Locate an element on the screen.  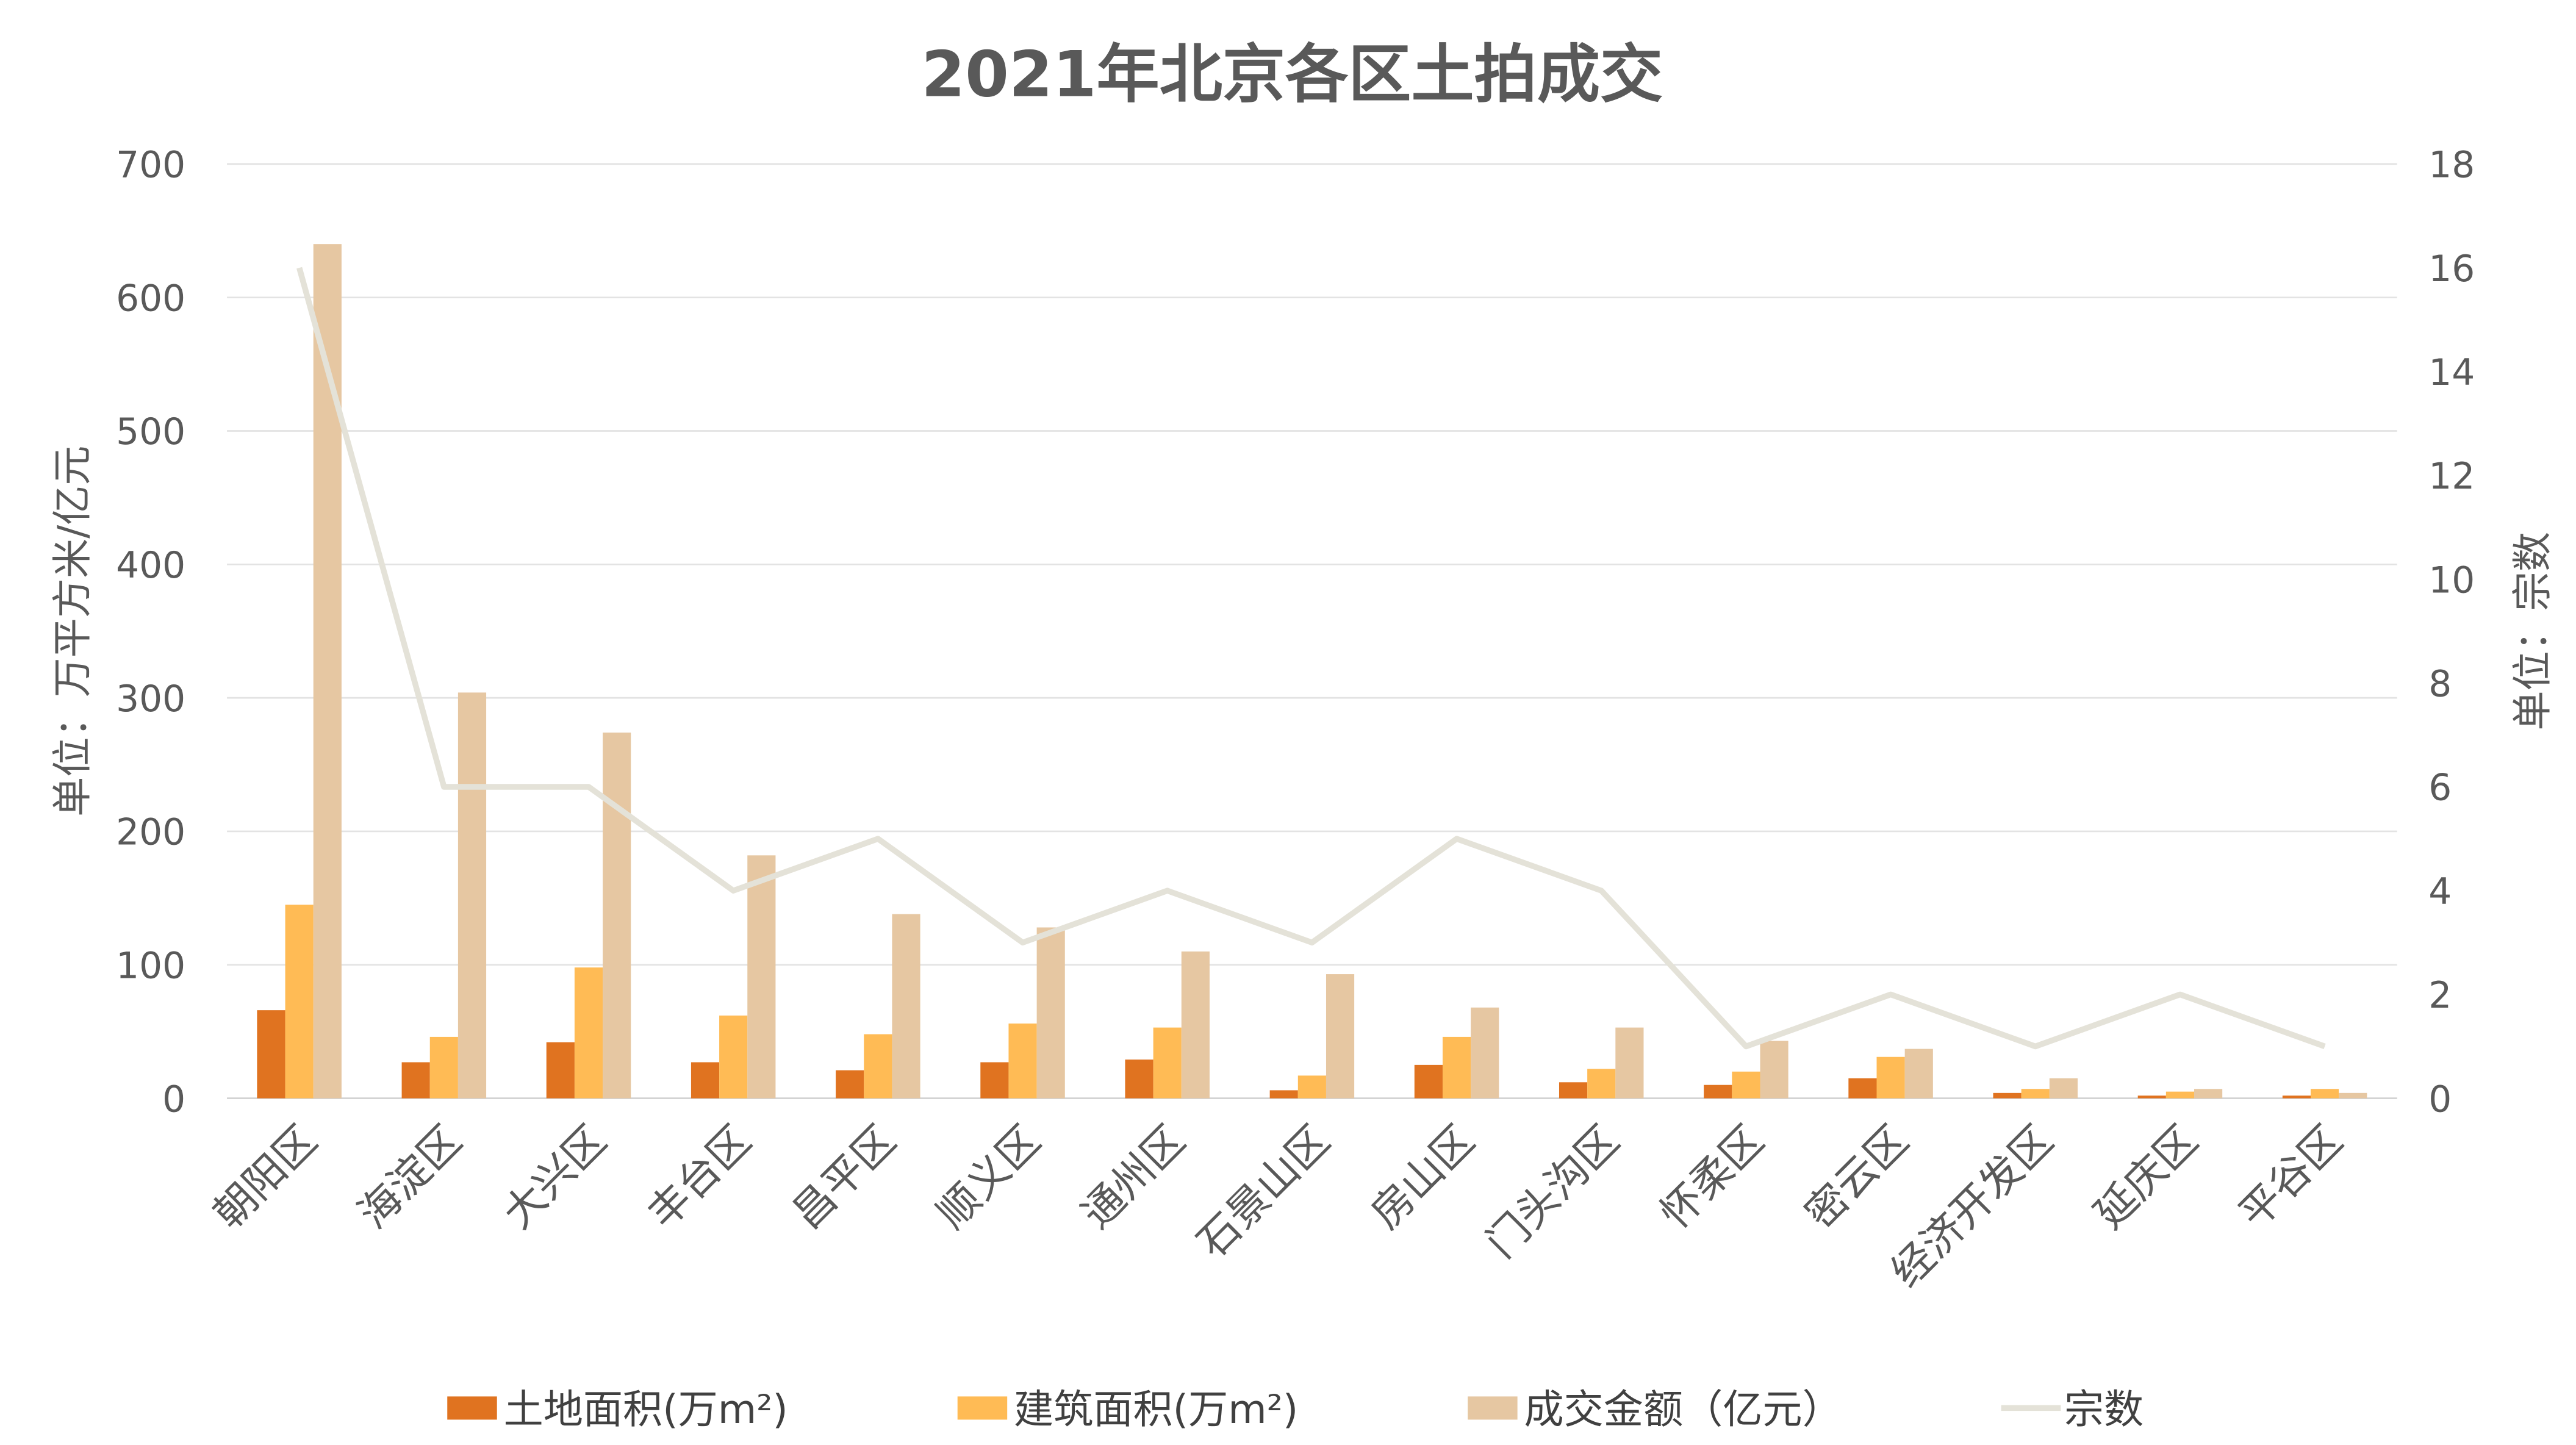
legend-item: 建筑面积(万m²) is located at coordinates (1128, 1410).